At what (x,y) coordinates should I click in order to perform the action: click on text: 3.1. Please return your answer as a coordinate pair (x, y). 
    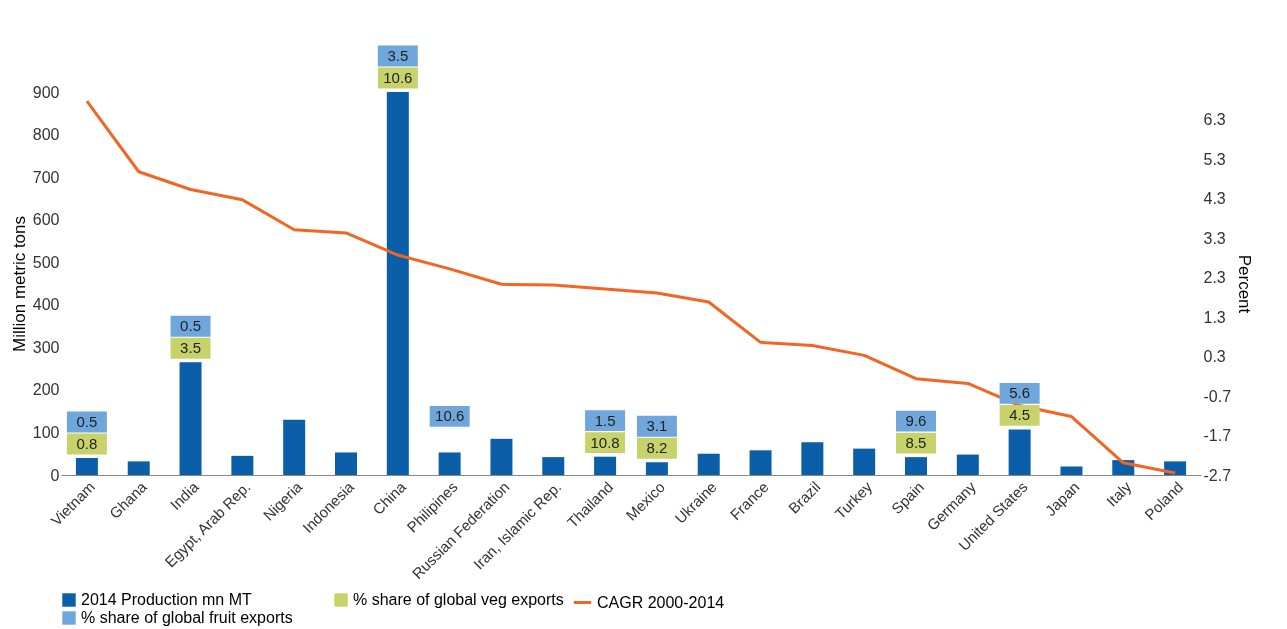
    Looking at the image, I should click on (657, 426).